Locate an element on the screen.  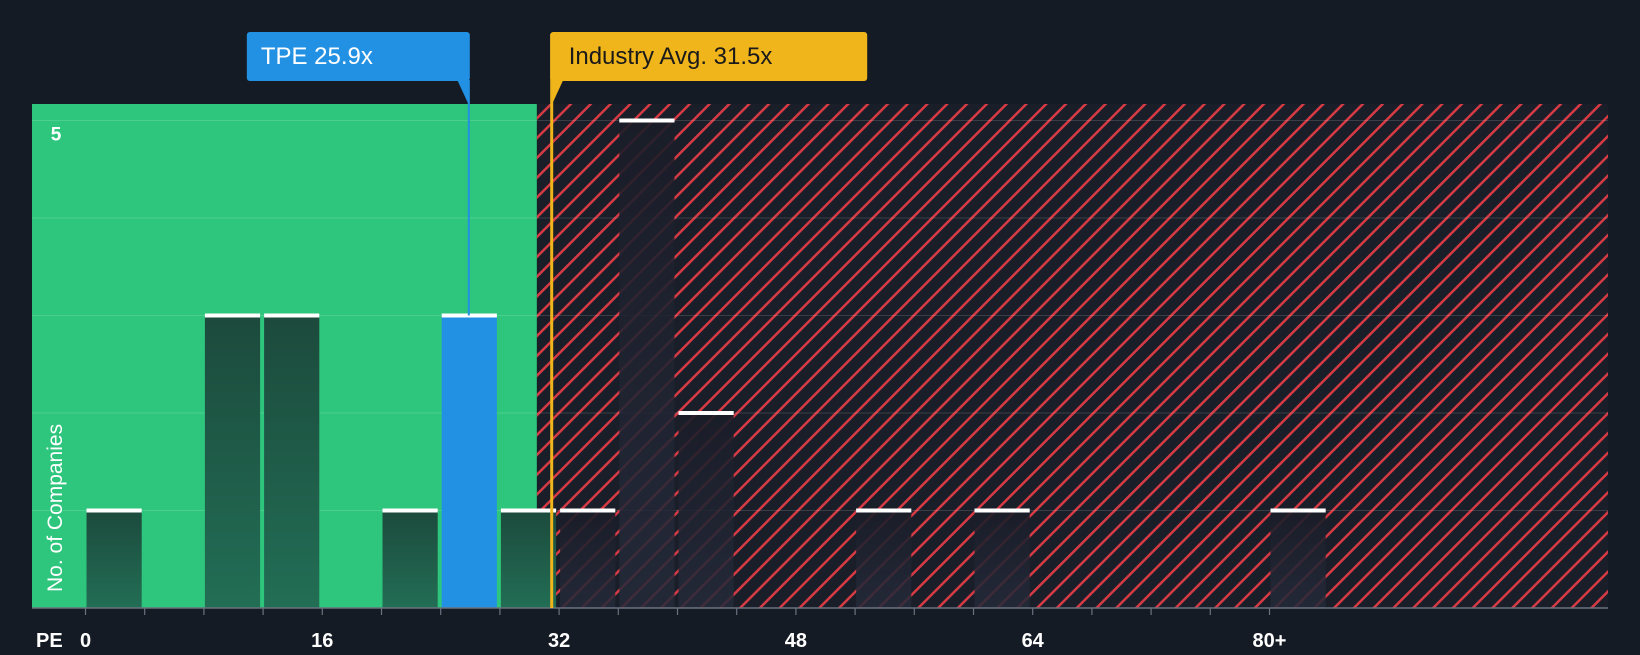
company-label: TPE 25.9x is located at coordinates (317, 56).